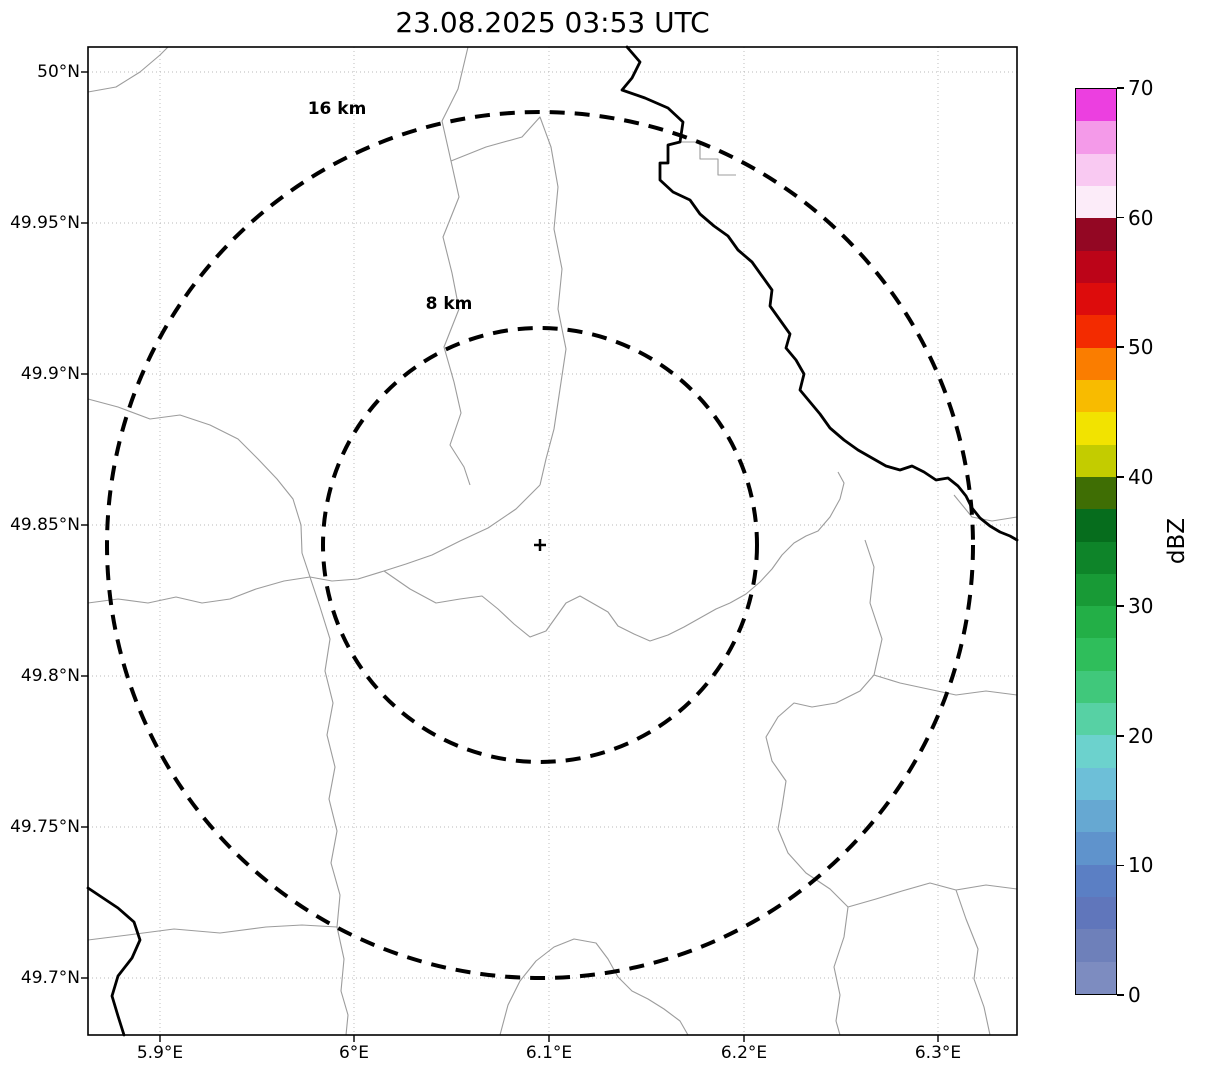 The image size is (1207, 1069). I want to click on range-ring-label-16km: 16 km, so click(337, 109).